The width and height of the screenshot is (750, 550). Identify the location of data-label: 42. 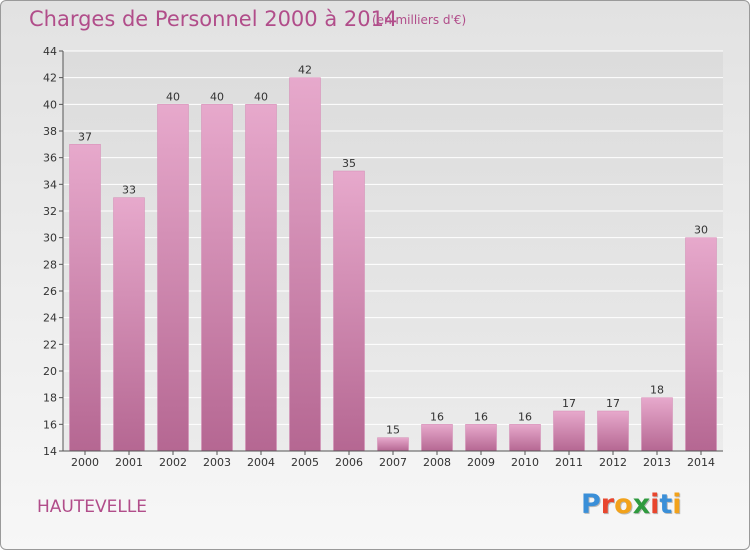
(305, 70).